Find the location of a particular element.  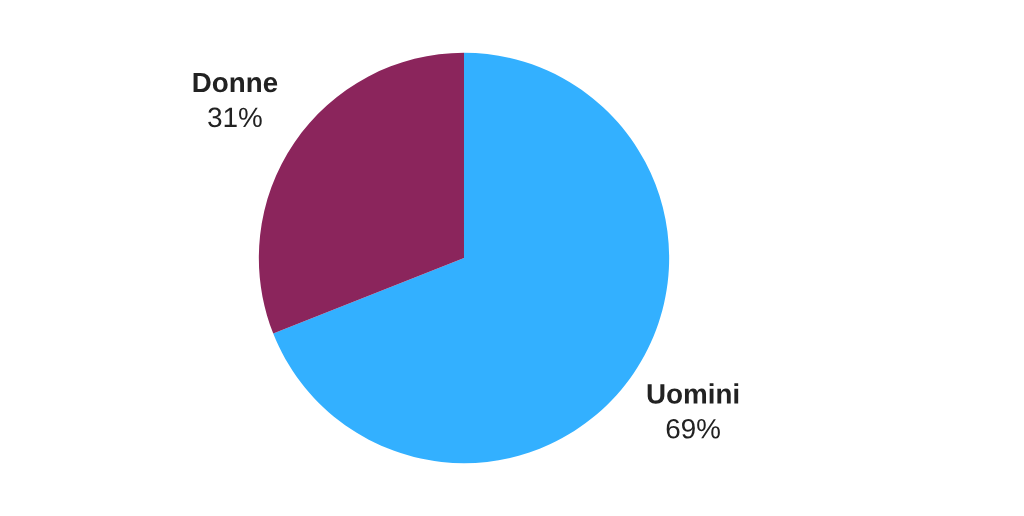

slice-label: Uomini is located at coordinates (693, 393).